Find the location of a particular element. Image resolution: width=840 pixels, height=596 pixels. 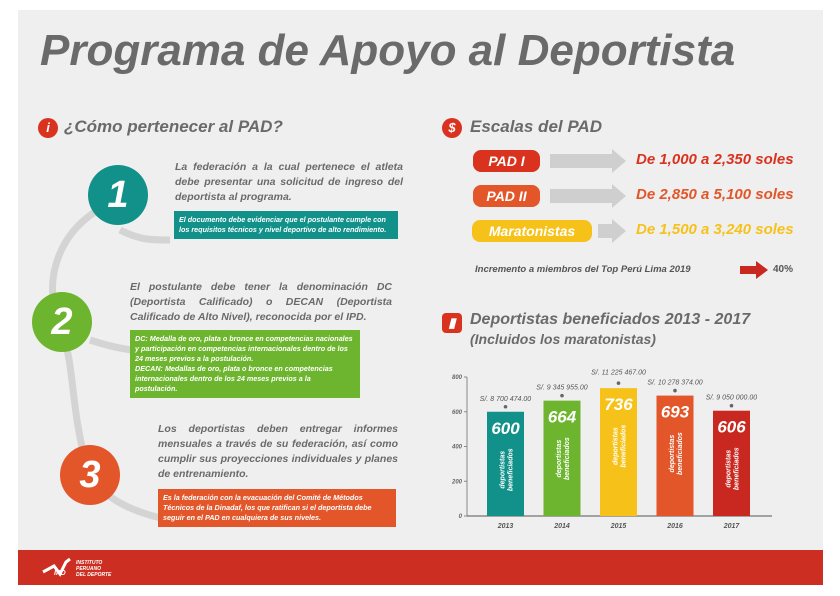

increment-value: 40% is located at coordinates (783, 269).